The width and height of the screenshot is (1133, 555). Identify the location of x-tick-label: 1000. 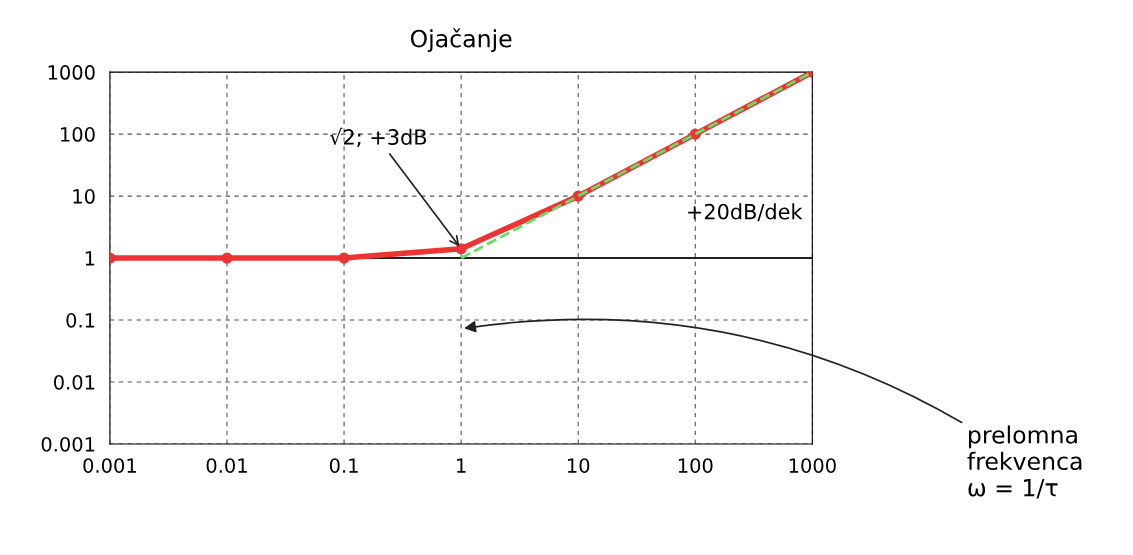
(812, 465).